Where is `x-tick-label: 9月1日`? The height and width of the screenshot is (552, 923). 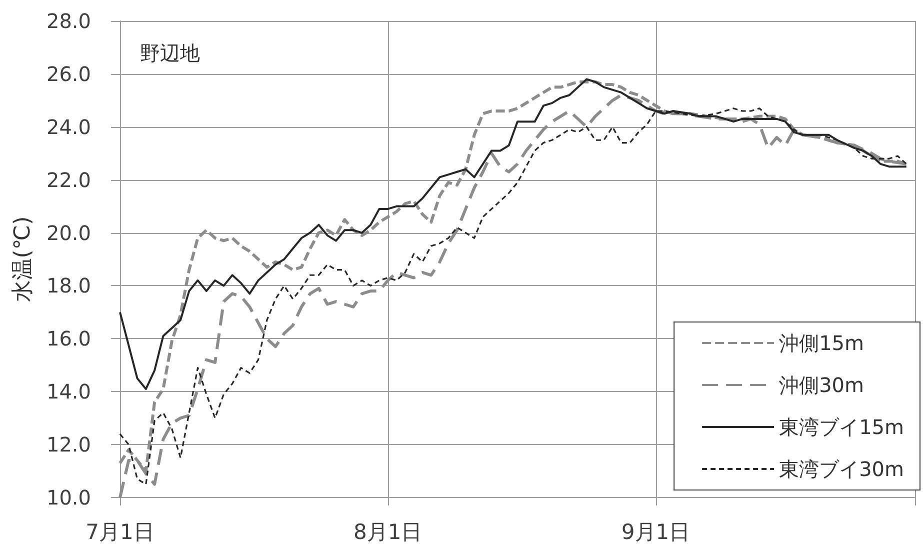 x-tick-label: 9月1日 is located at coordinates (655, 532).